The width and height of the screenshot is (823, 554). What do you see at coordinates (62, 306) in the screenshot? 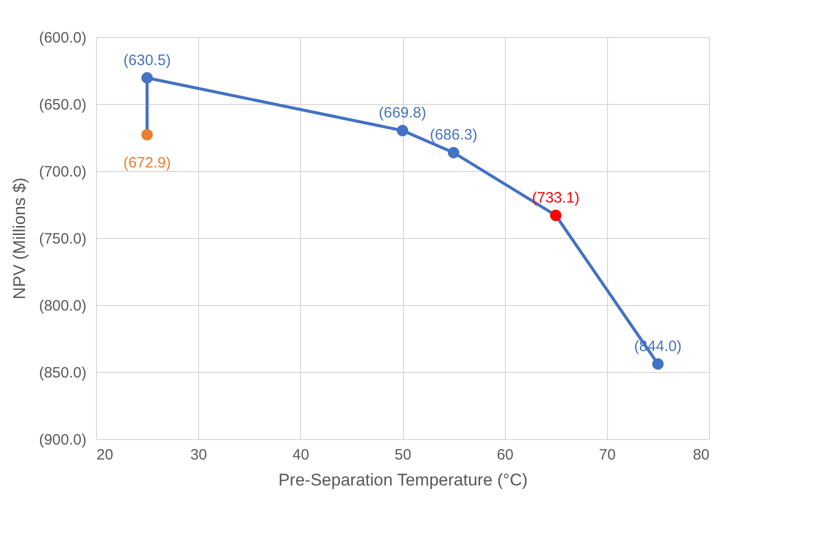
I see `y-tick-label: (800.0)` at bounding box center [62, 306].